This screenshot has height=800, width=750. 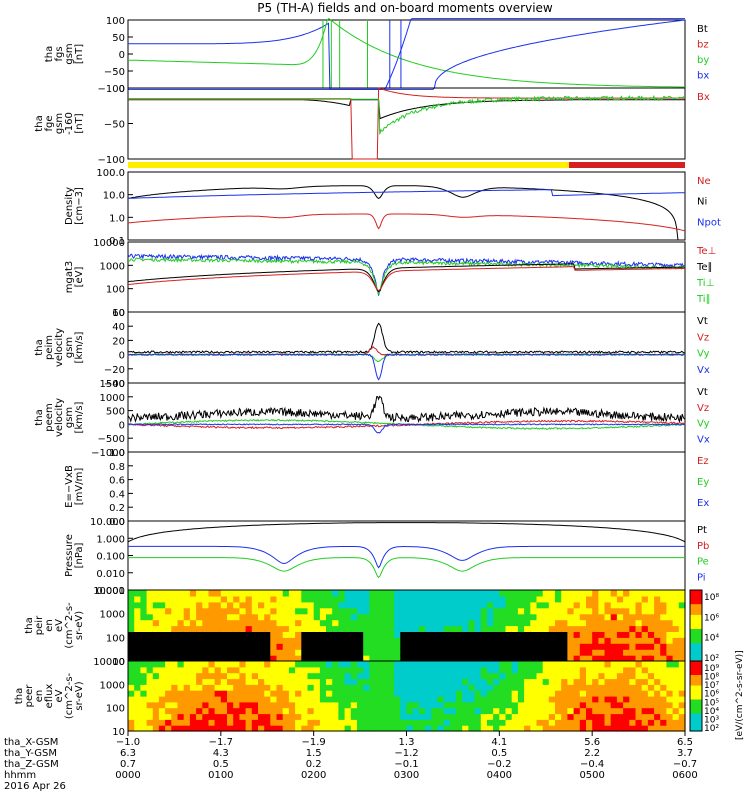 What do you see at coordinates (118, 313) in the screenshot?
I see `y-tick-label: 10` at bounding box center [118, 313].